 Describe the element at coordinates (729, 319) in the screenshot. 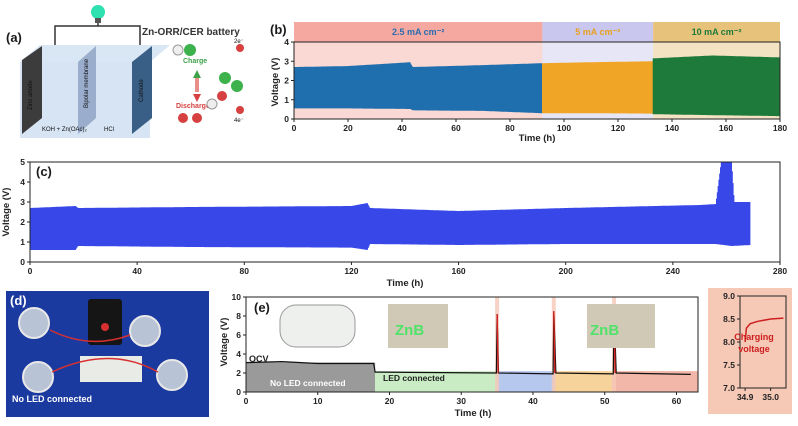

I see `y-tick-label: 8.5` at that location.